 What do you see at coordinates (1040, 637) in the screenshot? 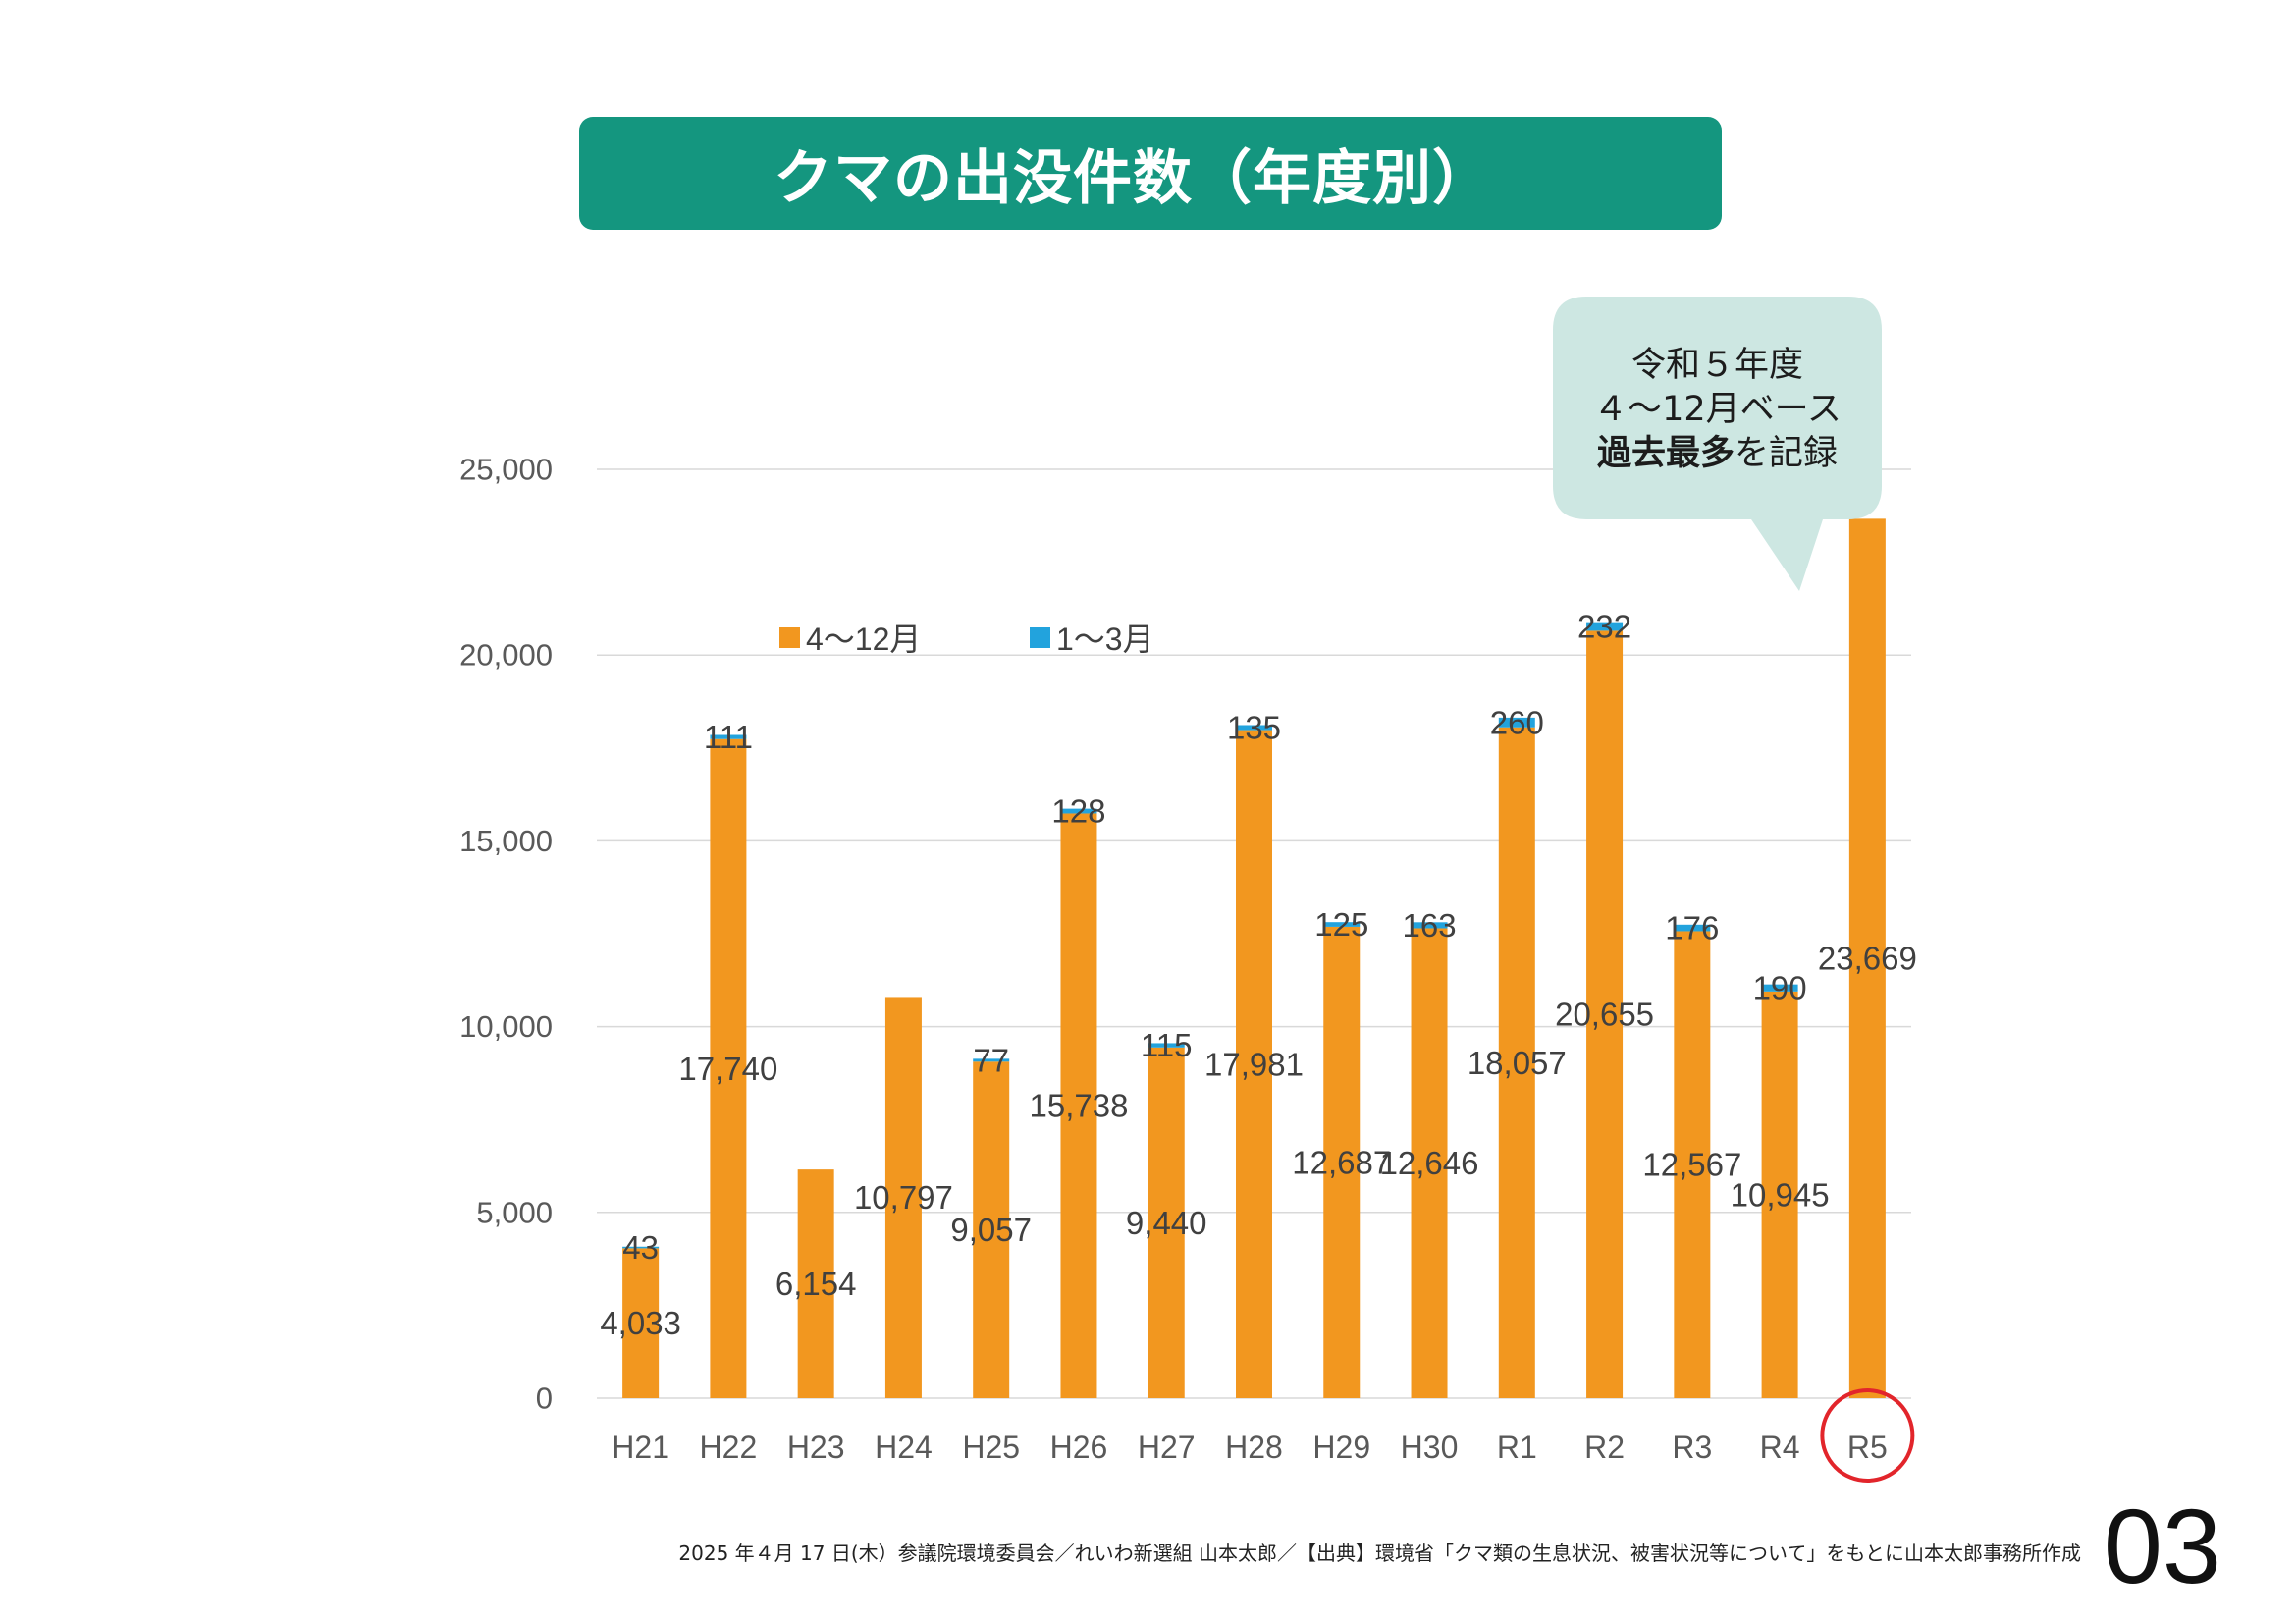
I see `legend-swatch-jan-mar` at bounding box center [1040, 637].